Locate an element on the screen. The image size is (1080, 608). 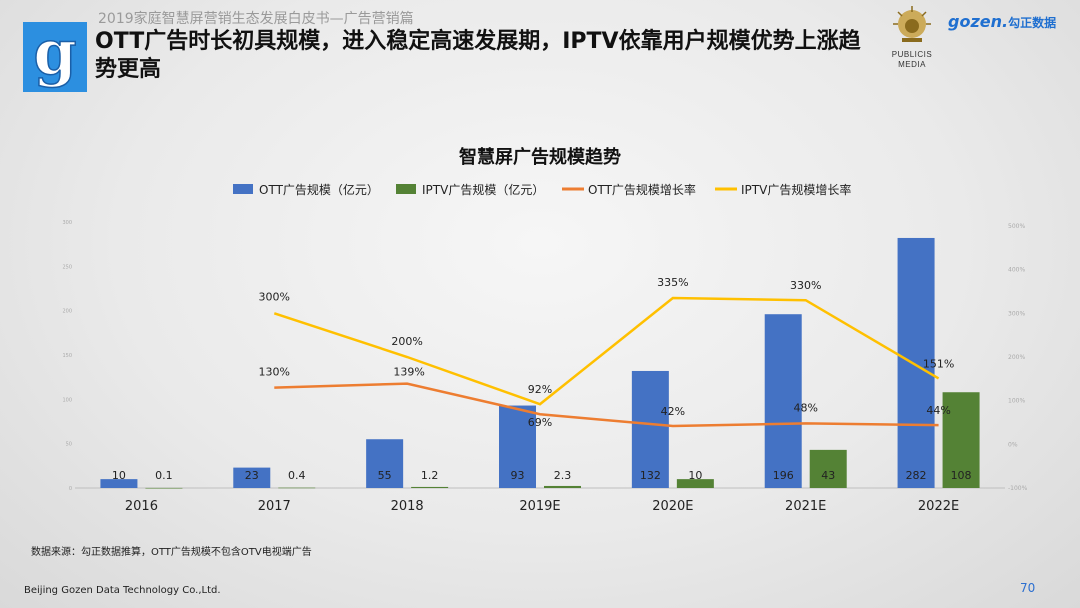
ott-growth-label: 44% is located at coordinates (938, 410).